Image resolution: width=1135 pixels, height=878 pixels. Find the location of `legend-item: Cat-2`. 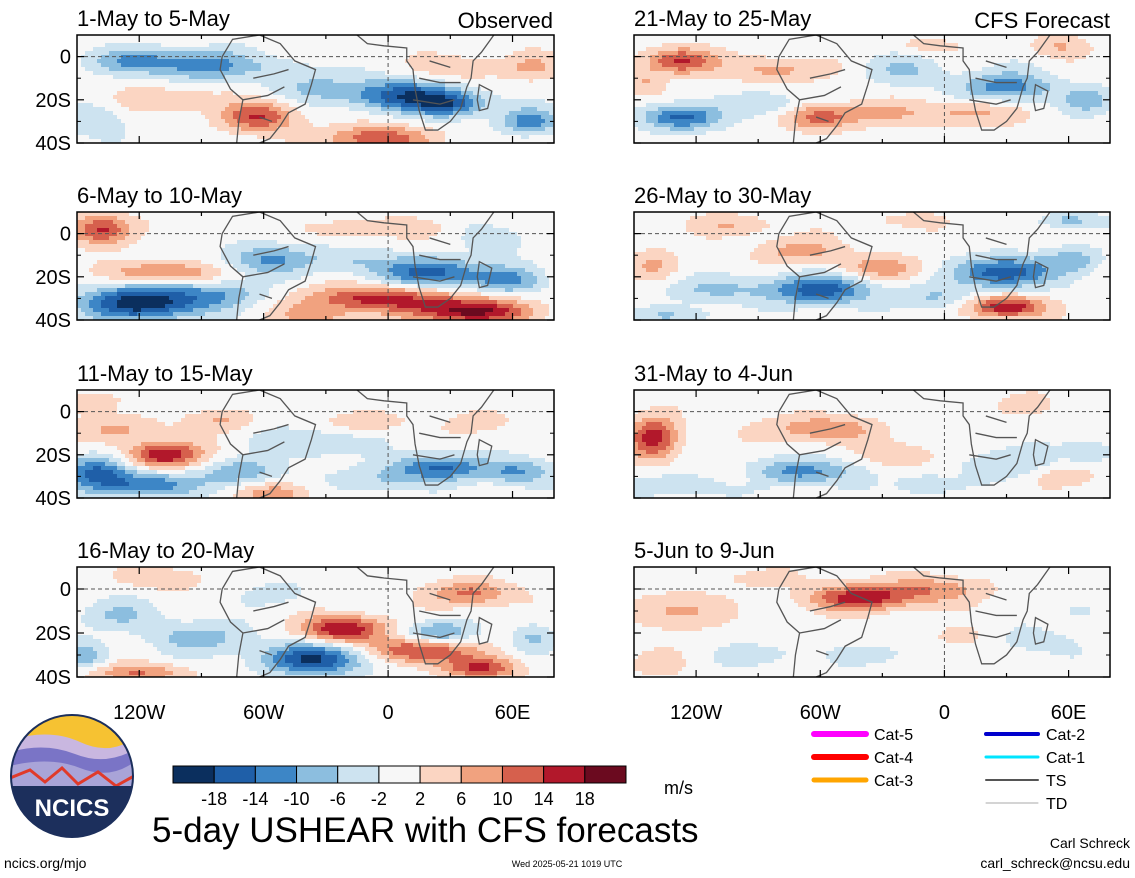

legend-item: Cat-2 is located at coordinates (1034, 735).